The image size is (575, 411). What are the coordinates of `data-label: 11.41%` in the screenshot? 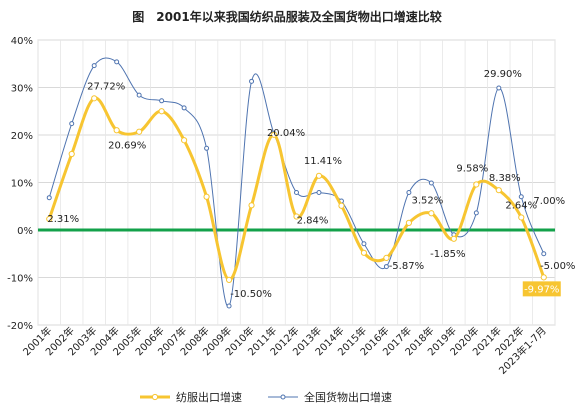 It's located at (323, 161).